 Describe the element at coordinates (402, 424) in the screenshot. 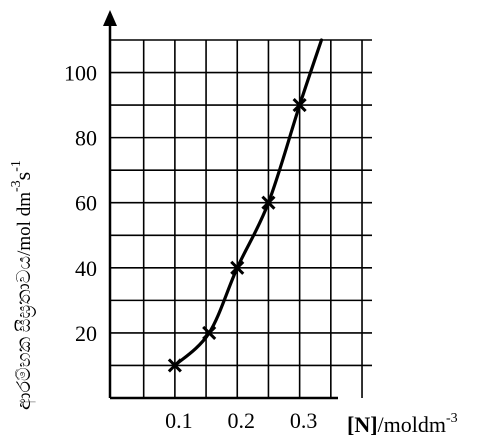

I see `x-axis-label: [N]/moldm-3` at that location.